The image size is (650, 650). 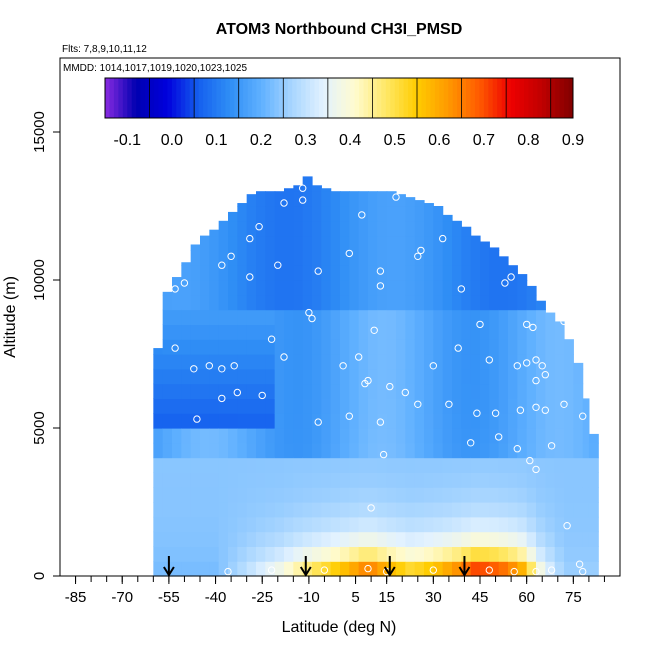 What do you see at coordinates (386, 597) in the screenshot?
I see `x-tick-label: 15` at bounding box center [386, 597].